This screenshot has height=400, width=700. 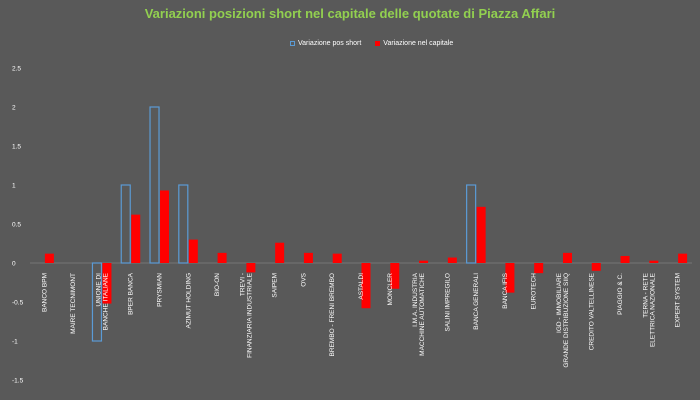 What do you see at coordinates (591, 311) in the screenshot?
I see `x-category-label: CREDITO VALTELLINESE` at bounding box center [591, 311].